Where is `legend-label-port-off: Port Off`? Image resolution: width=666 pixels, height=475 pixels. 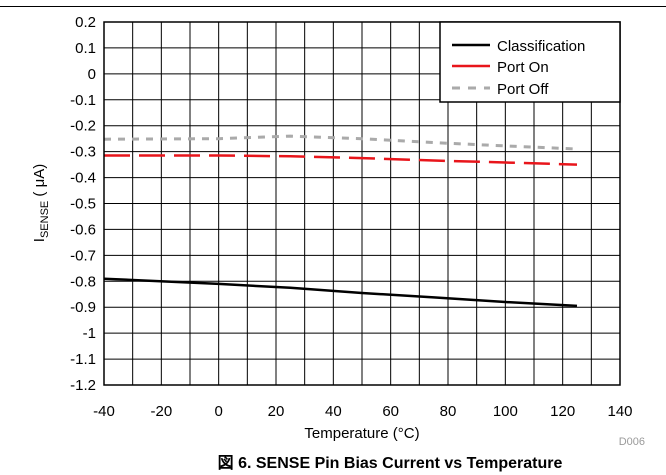 legend-label-port-off: Port Off is located at coordinates (523, 89).